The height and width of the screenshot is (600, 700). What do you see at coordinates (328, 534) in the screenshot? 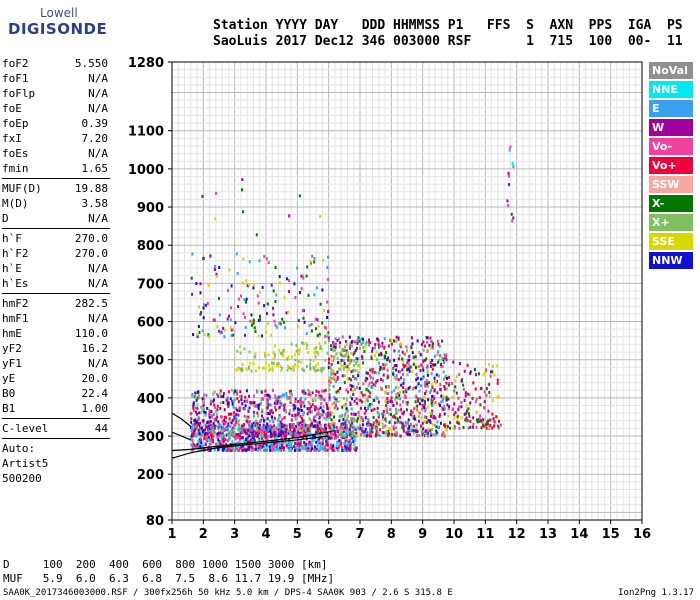
I see `x-tick-label: 6` at bounding box center [328, 534].